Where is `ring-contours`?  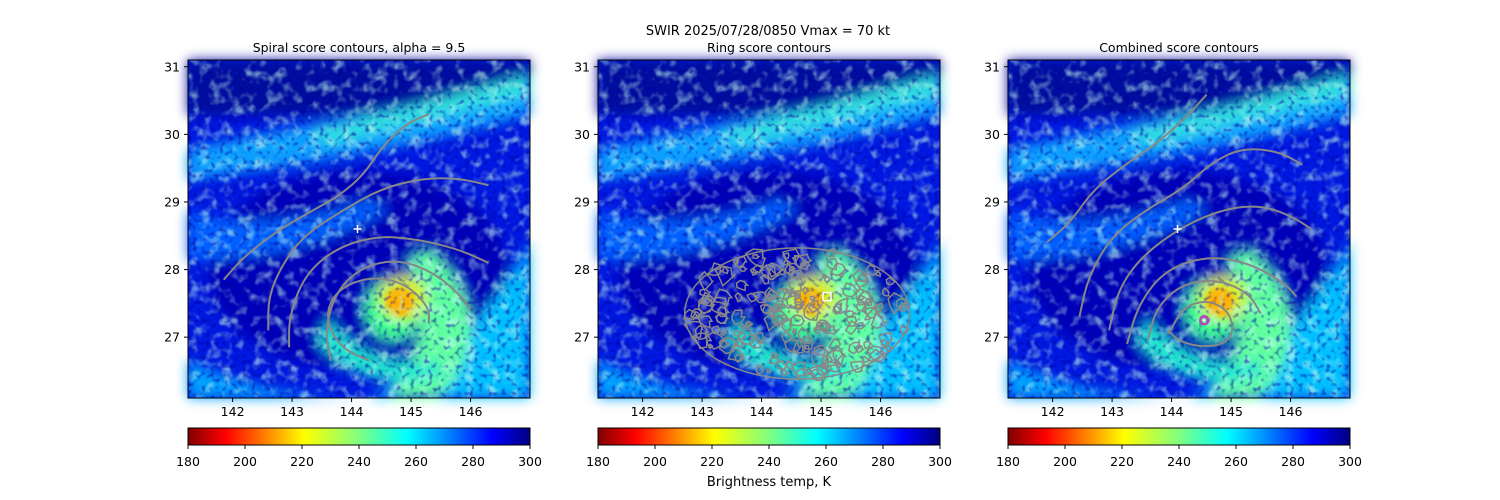 ring-contours is located at coordinates (796, 314).